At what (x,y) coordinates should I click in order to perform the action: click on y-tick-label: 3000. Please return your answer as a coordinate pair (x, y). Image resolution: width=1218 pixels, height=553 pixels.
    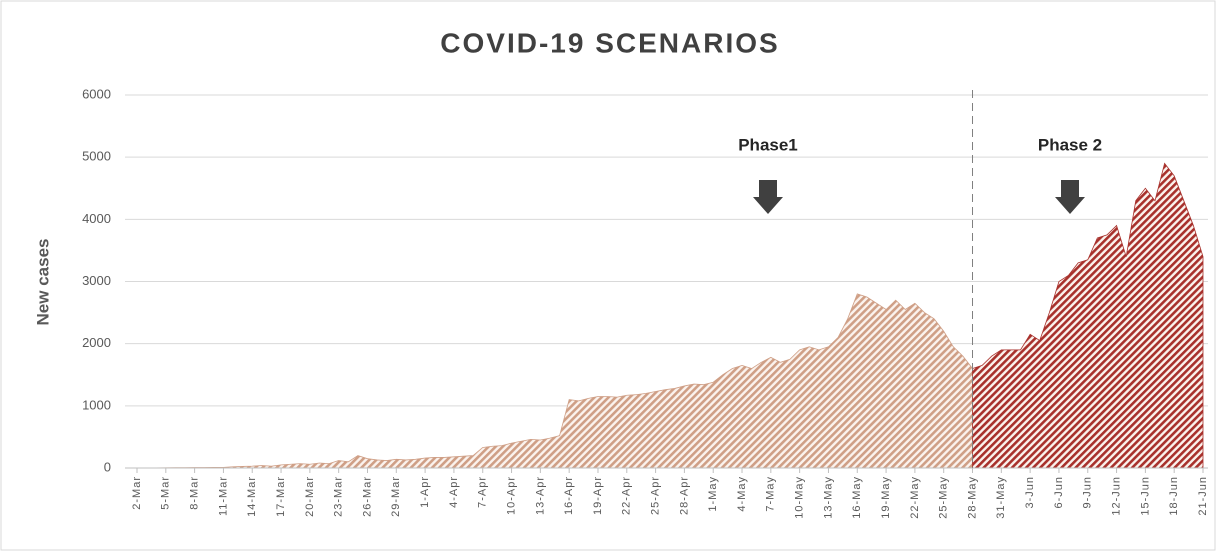
    Looking at the image, I should click on (96, 280).